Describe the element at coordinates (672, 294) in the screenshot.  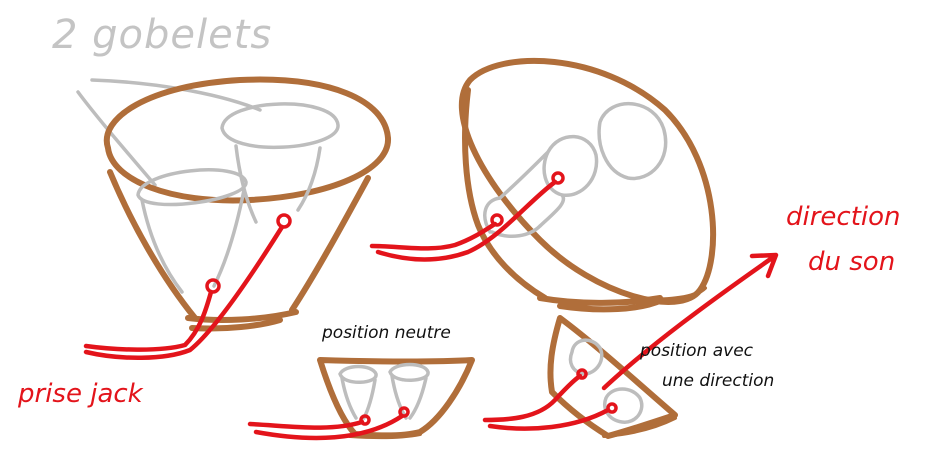
I see `tilted-cone-edge` at that location.